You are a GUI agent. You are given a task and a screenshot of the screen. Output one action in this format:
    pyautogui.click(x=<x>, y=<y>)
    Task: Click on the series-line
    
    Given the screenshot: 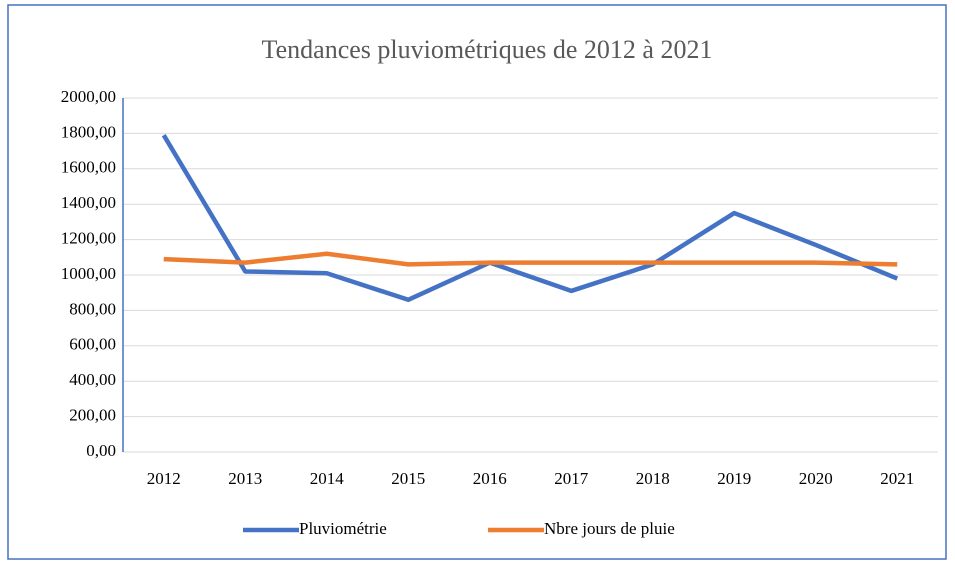 What is the action you would take?
    pyautogui.click(x=530, y=259)
    